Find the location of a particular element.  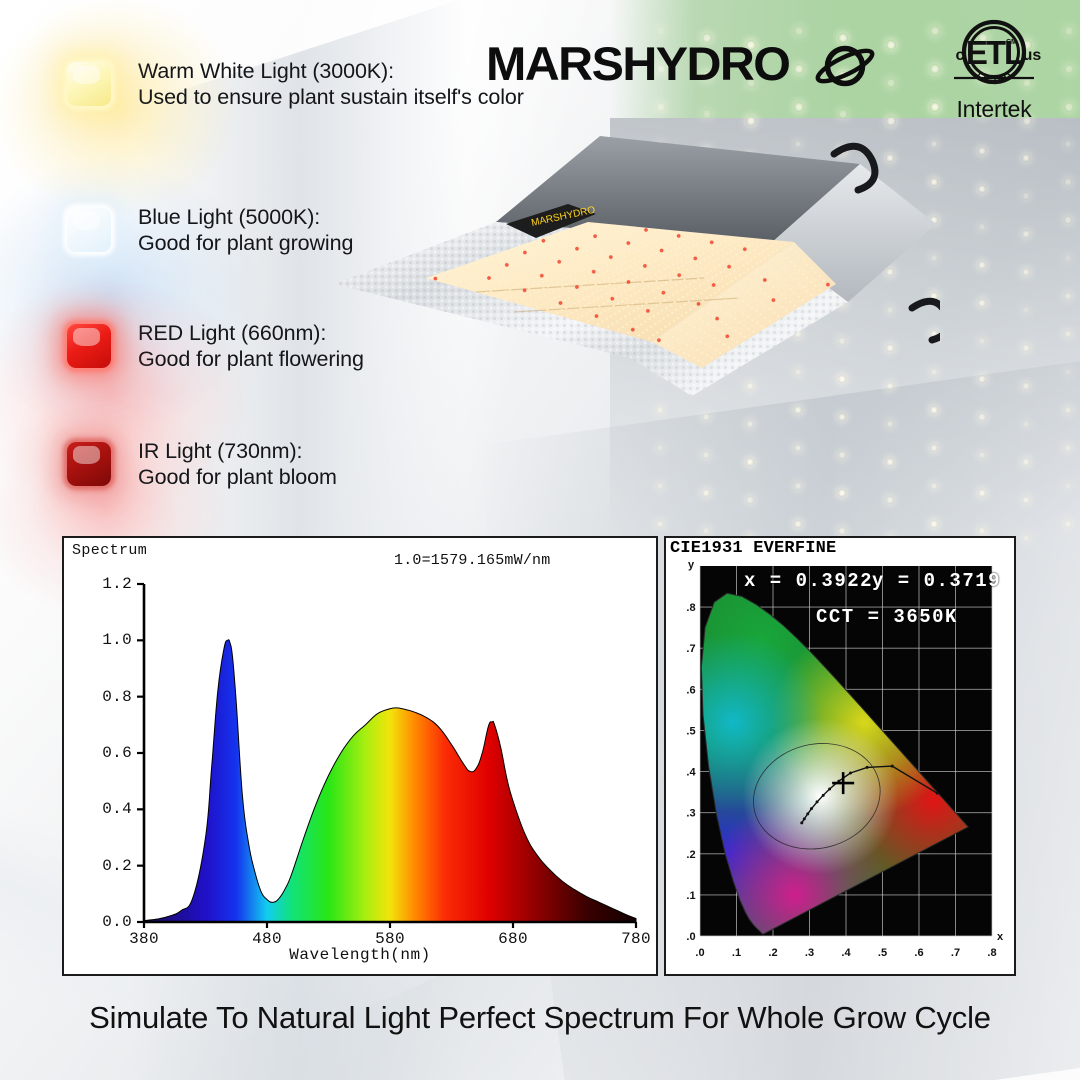

cie-y-tick: .6 is located at coordinates (690, 690).